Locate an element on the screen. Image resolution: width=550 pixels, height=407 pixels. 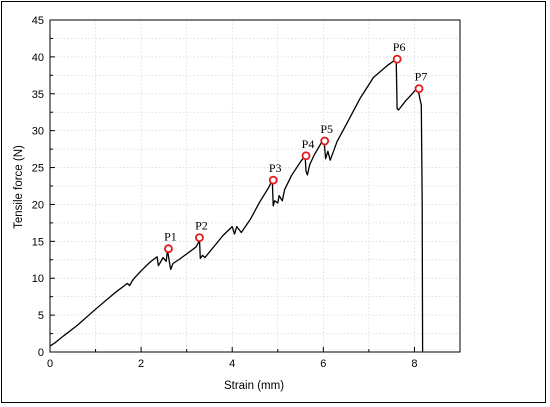
peak-marker-p3 is located at coordinates (273, 180).